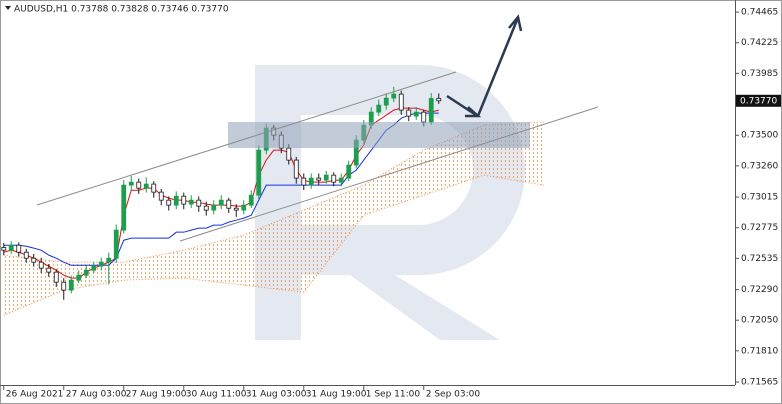 The height and width of the screenshot is (404, 782). What do you see at coordinates (379, 135) in the screenshot?
I see `resistance-zone` at bounding box center [379, 135].